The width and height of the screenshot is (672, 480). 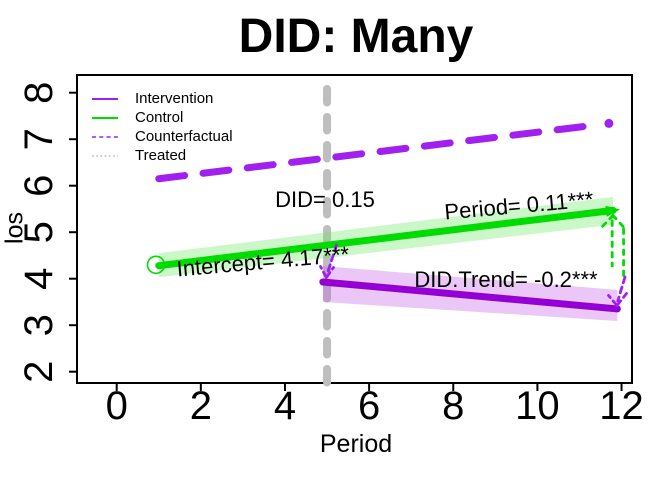 What do you see at coordinates (201, 406) in the screenshot?
I see `x-tick-label: 2` at bounding box center [201, 406].